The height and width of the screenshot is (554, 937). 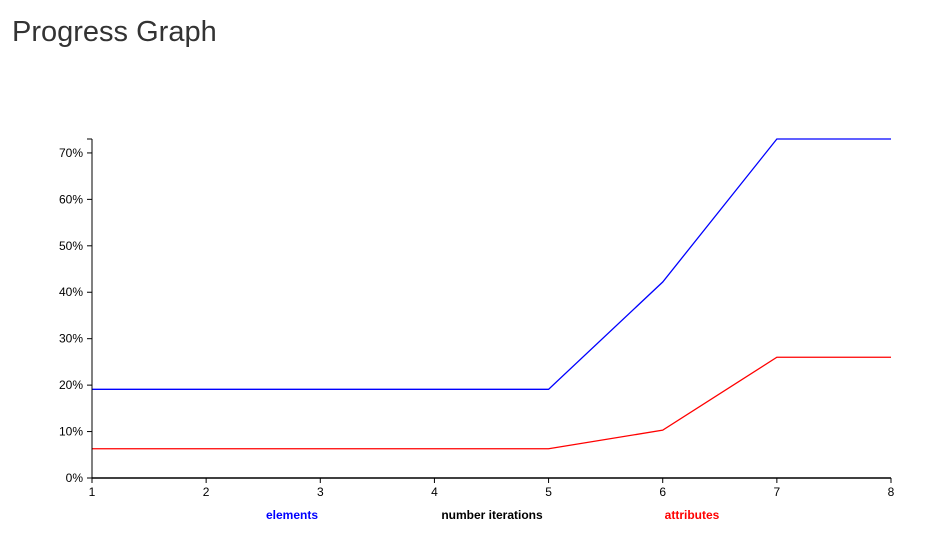 I want to click on y-tick-label: 50%, so click(x=71, y=246).